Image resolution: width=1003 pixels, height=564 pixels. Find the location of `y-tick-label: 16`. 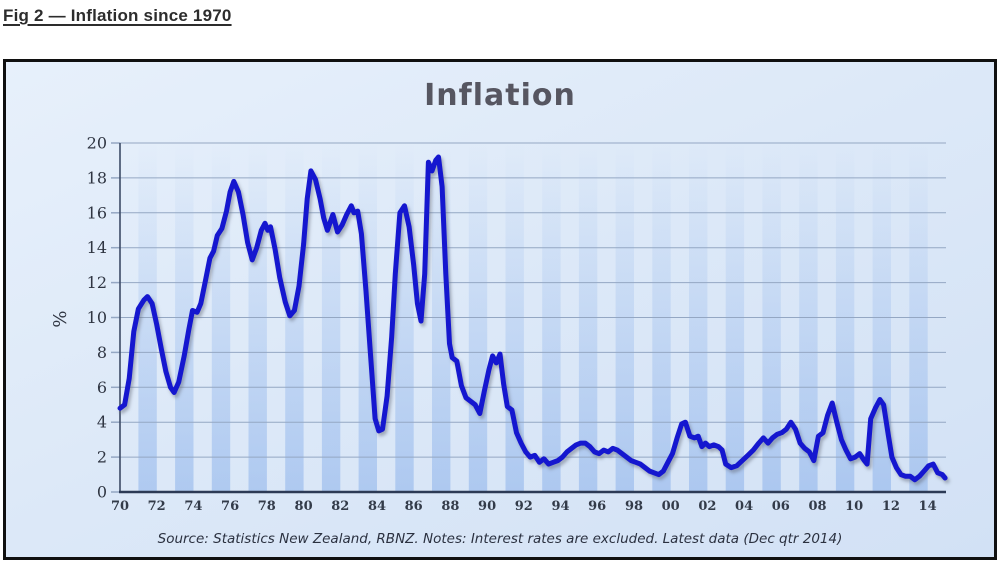

y-tick-label: 16 is located at coordinates (97, 212).